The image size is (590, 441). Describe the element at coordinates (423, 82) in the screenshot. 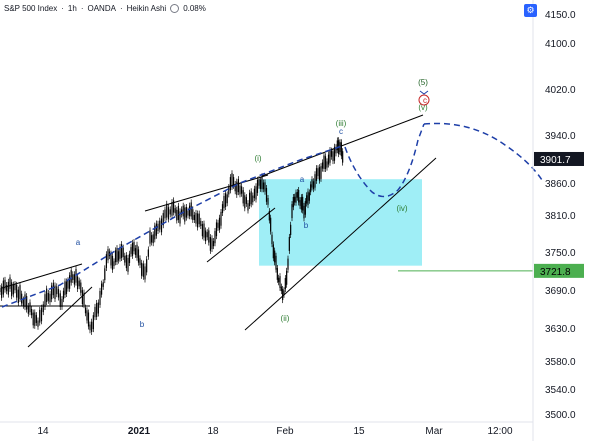

I see `wave-label: (5)` at that location.